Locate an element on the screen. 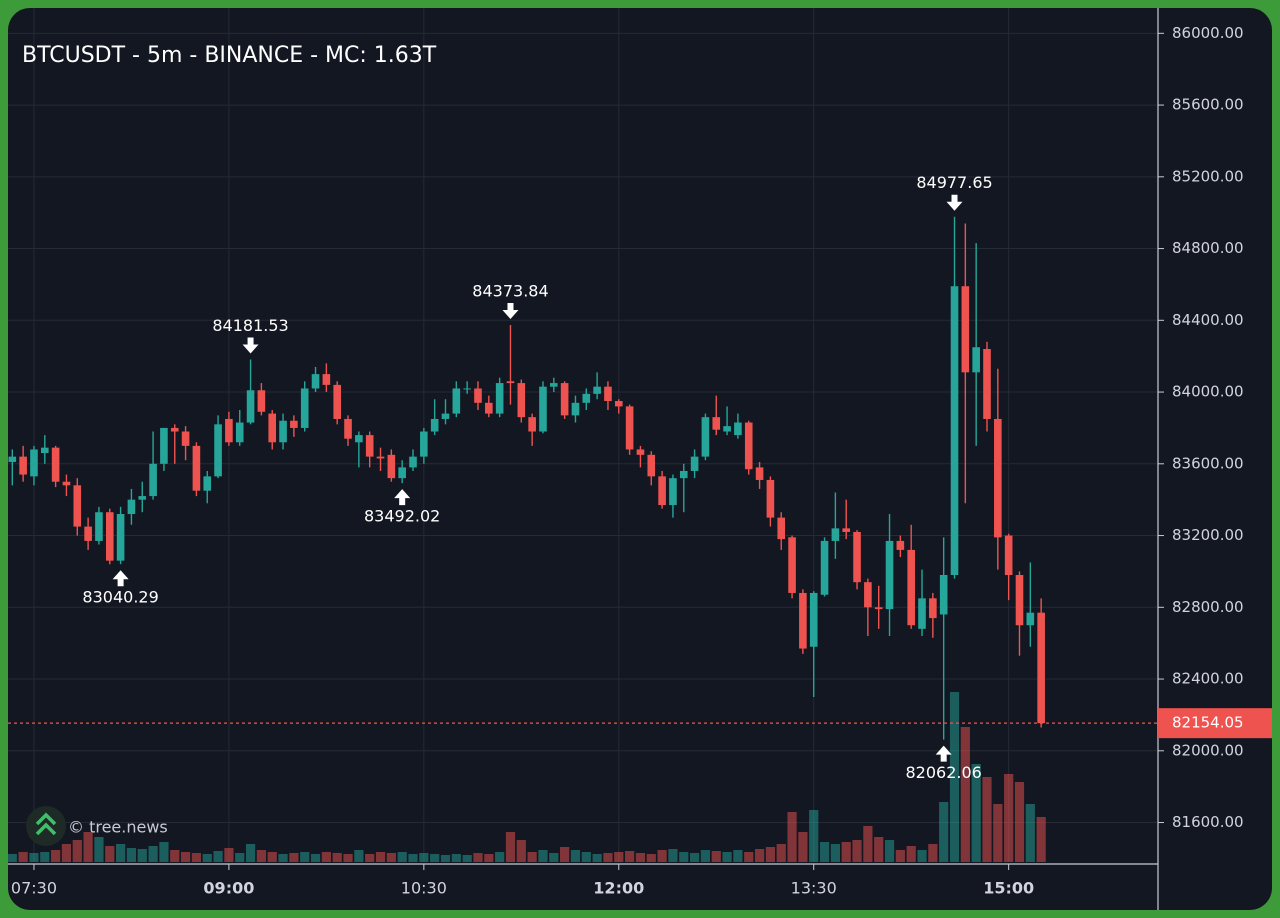 The image size is (1280, 918). y-tick-label: 86000.00 is located at coordinates (1208, 33).